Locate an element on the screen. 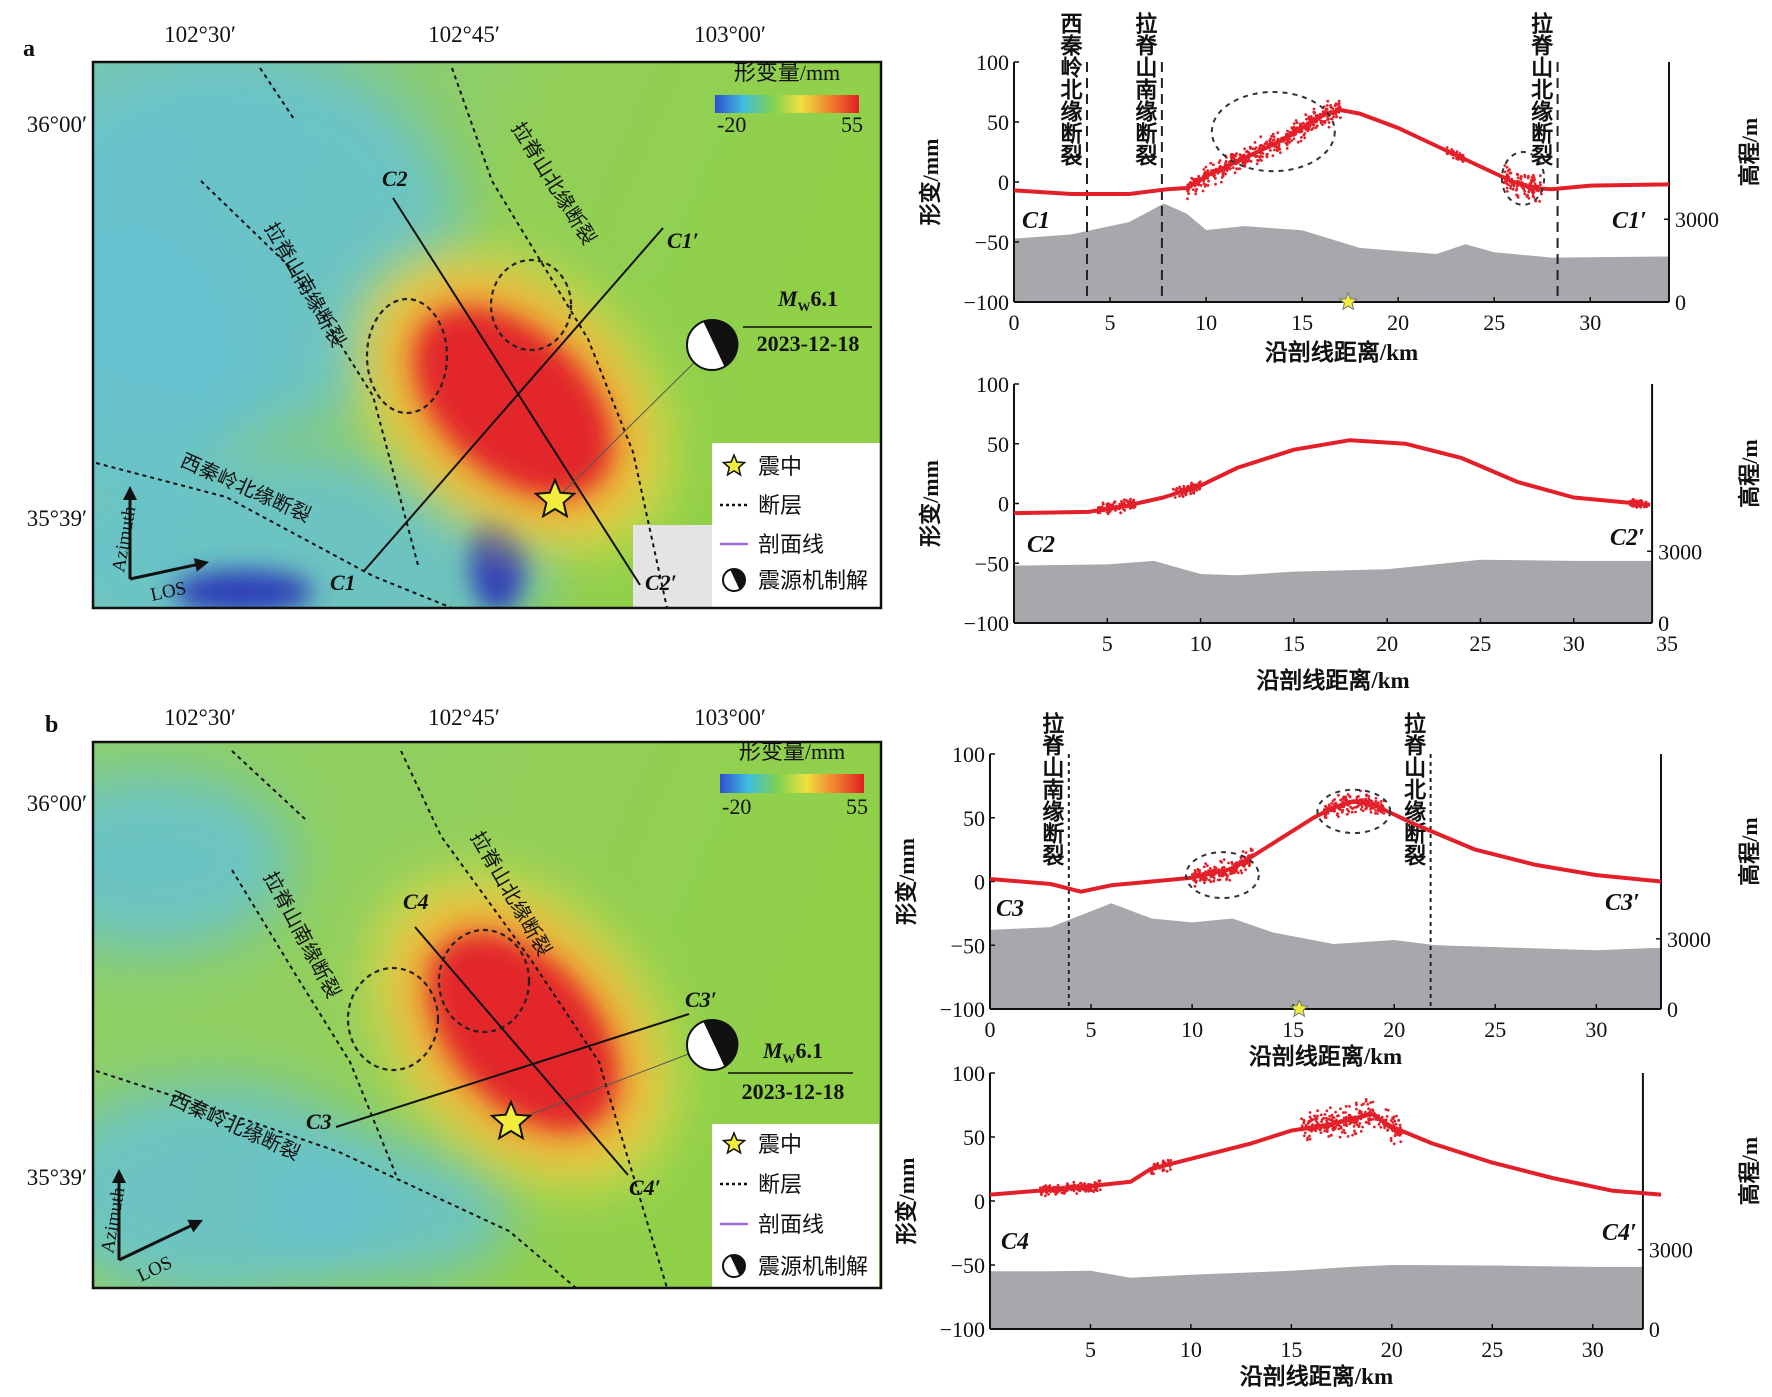  profile-line is located at coordinates (513, 399).